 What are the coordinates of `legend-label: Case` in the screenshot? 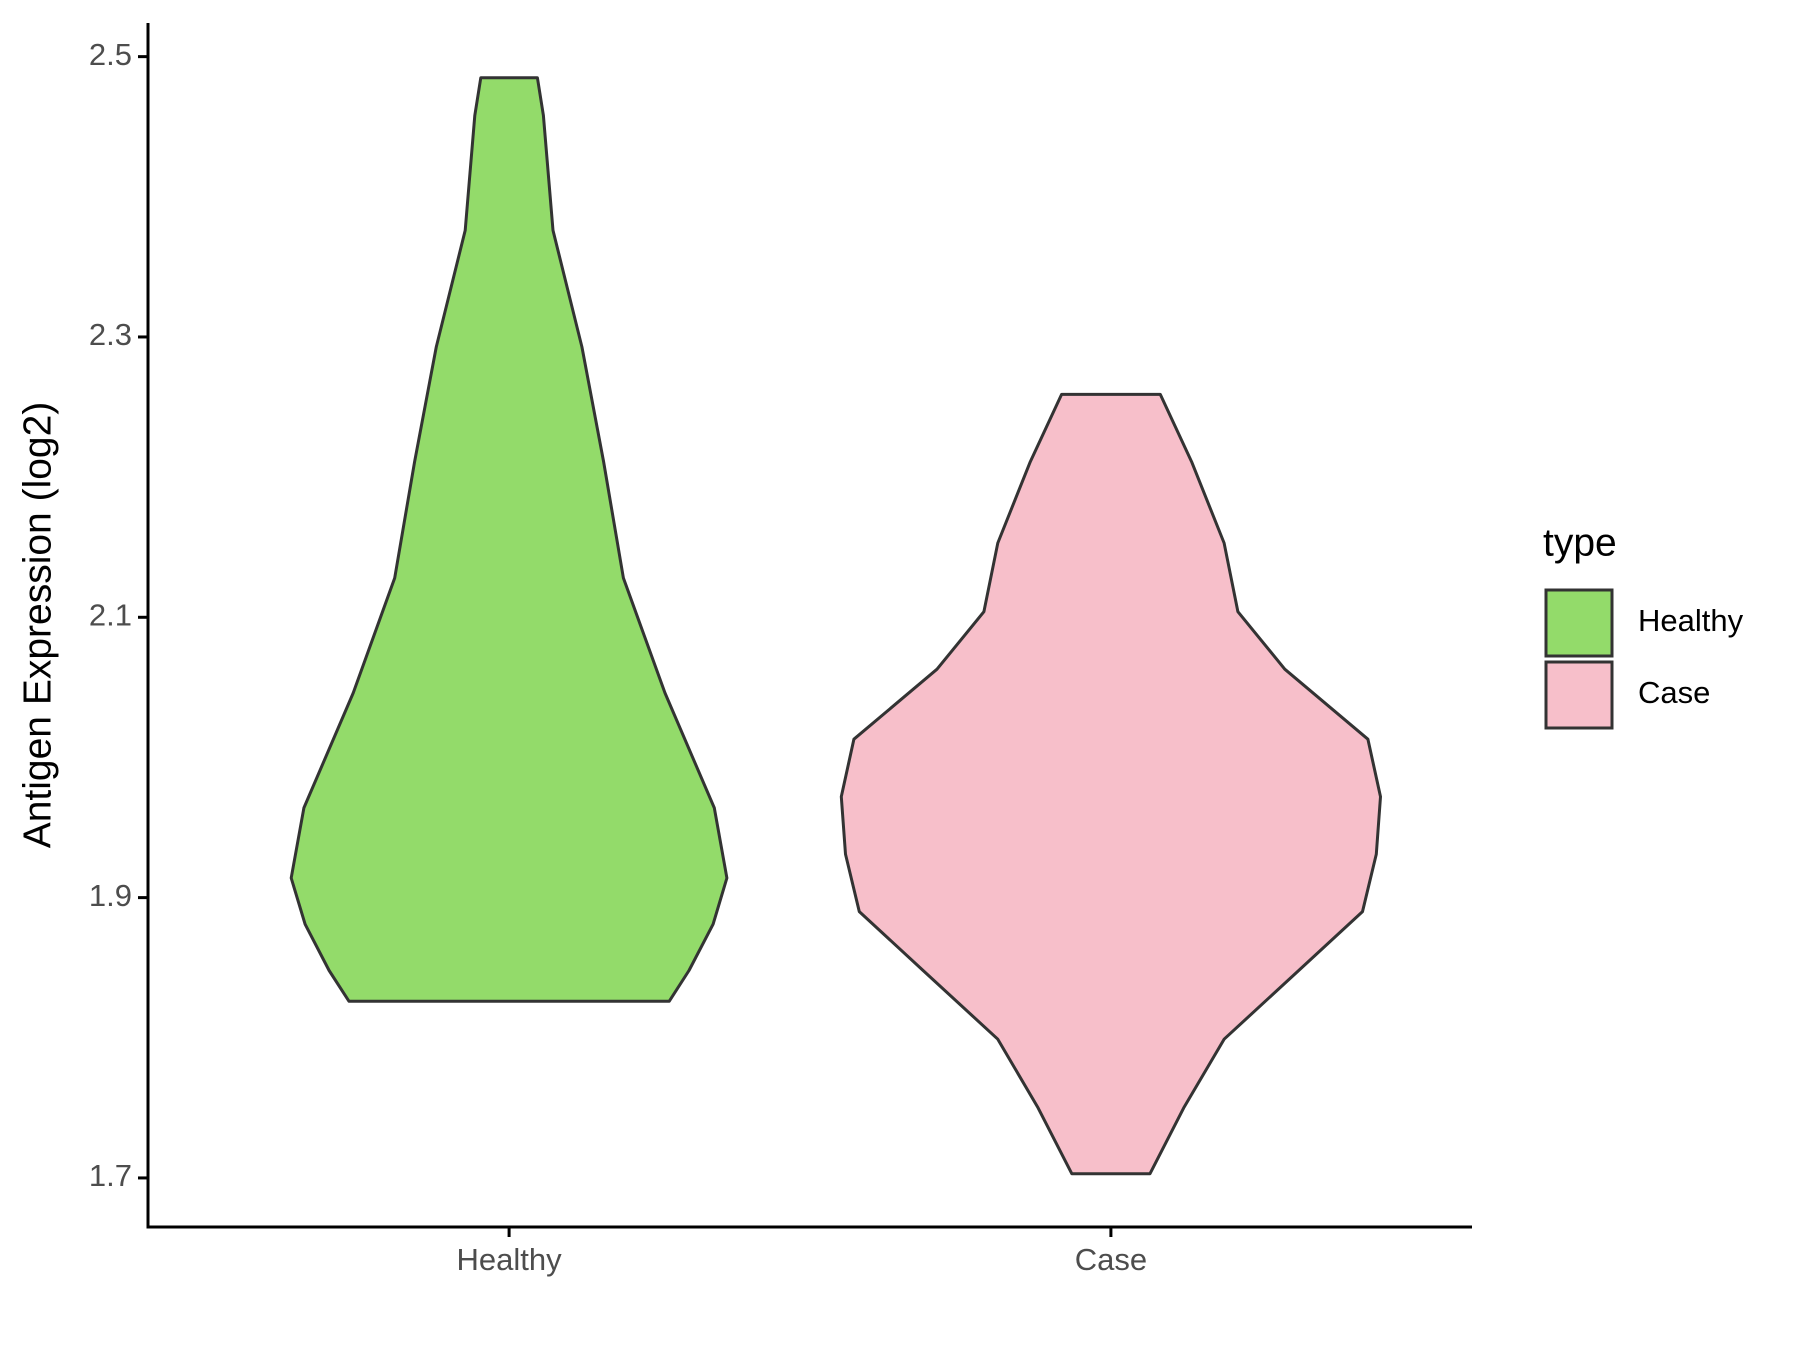 It's located at (1674, 692).